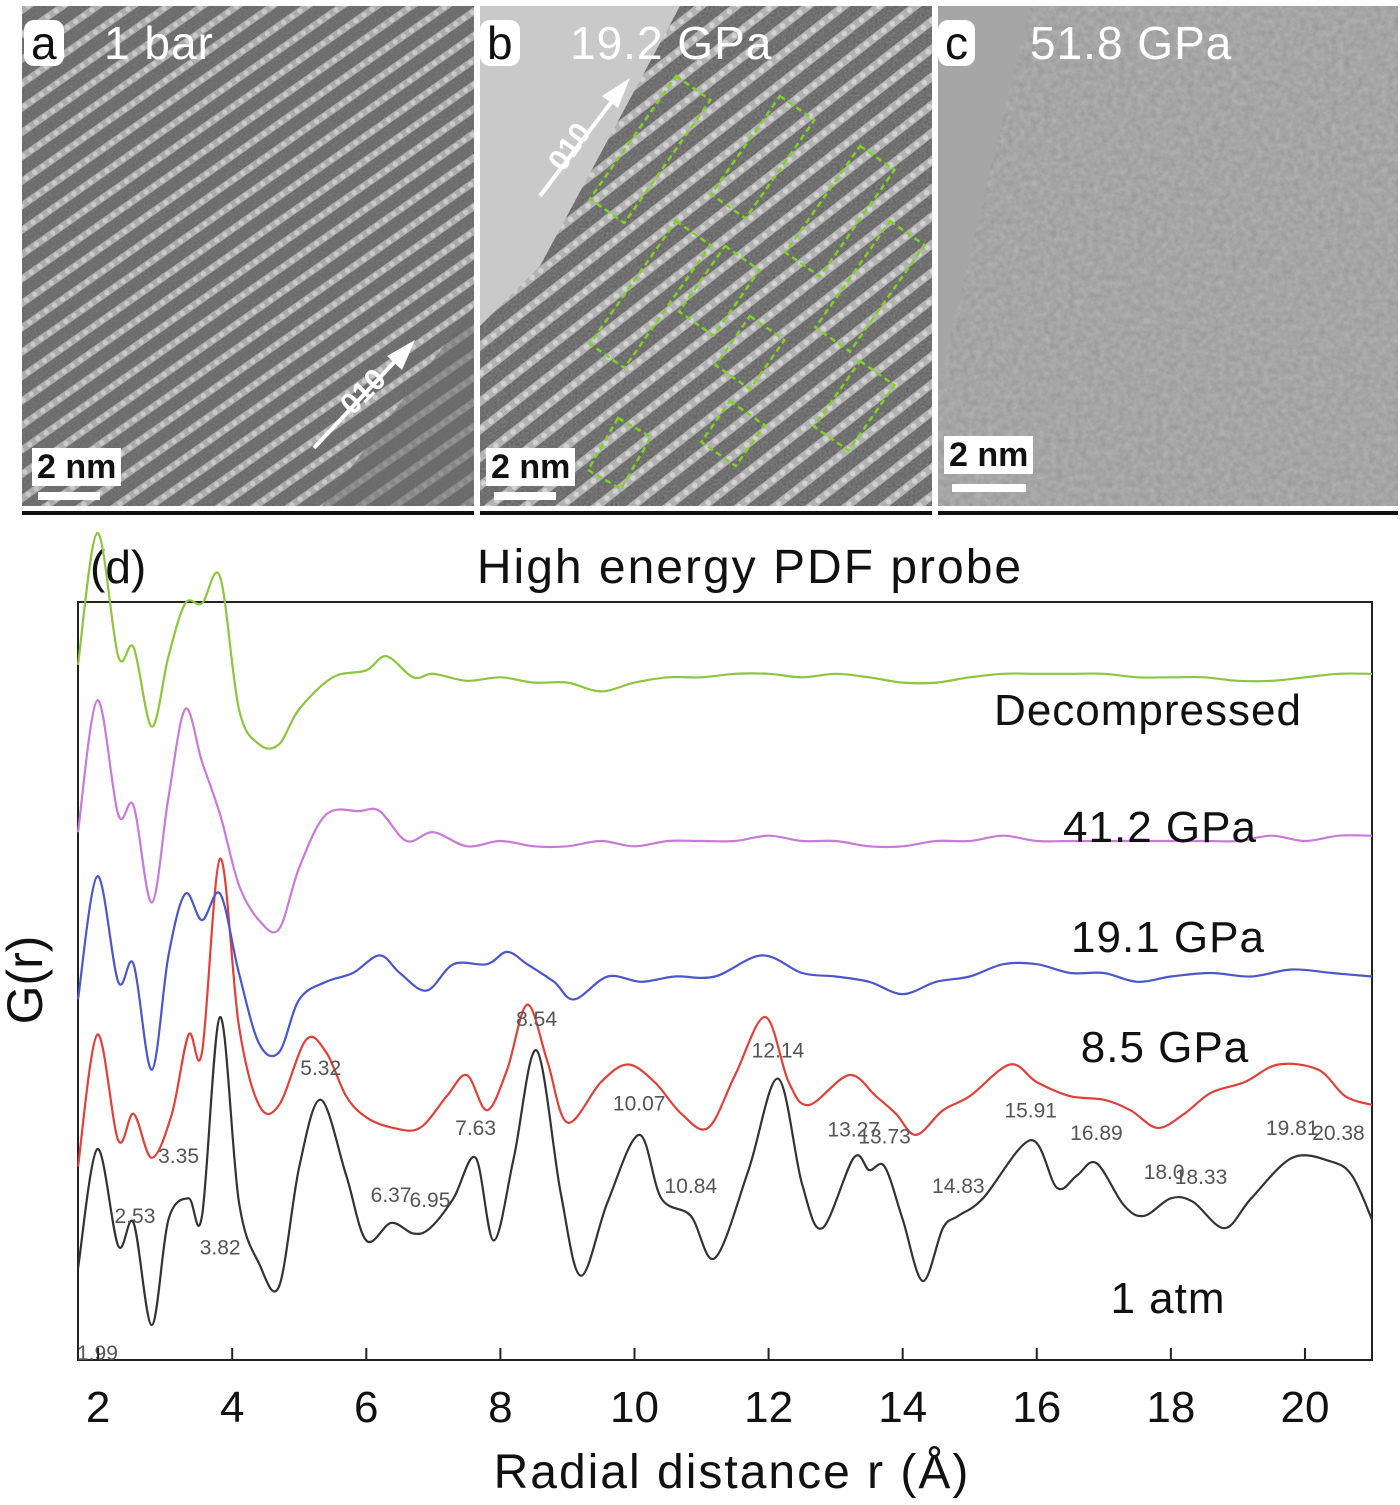 The height and width of the screenshot is (1505, 1400). Describe the element at coordinates (320, 1068) in the screenshot. I see `peak-label-5-32: 5.32` at that location.